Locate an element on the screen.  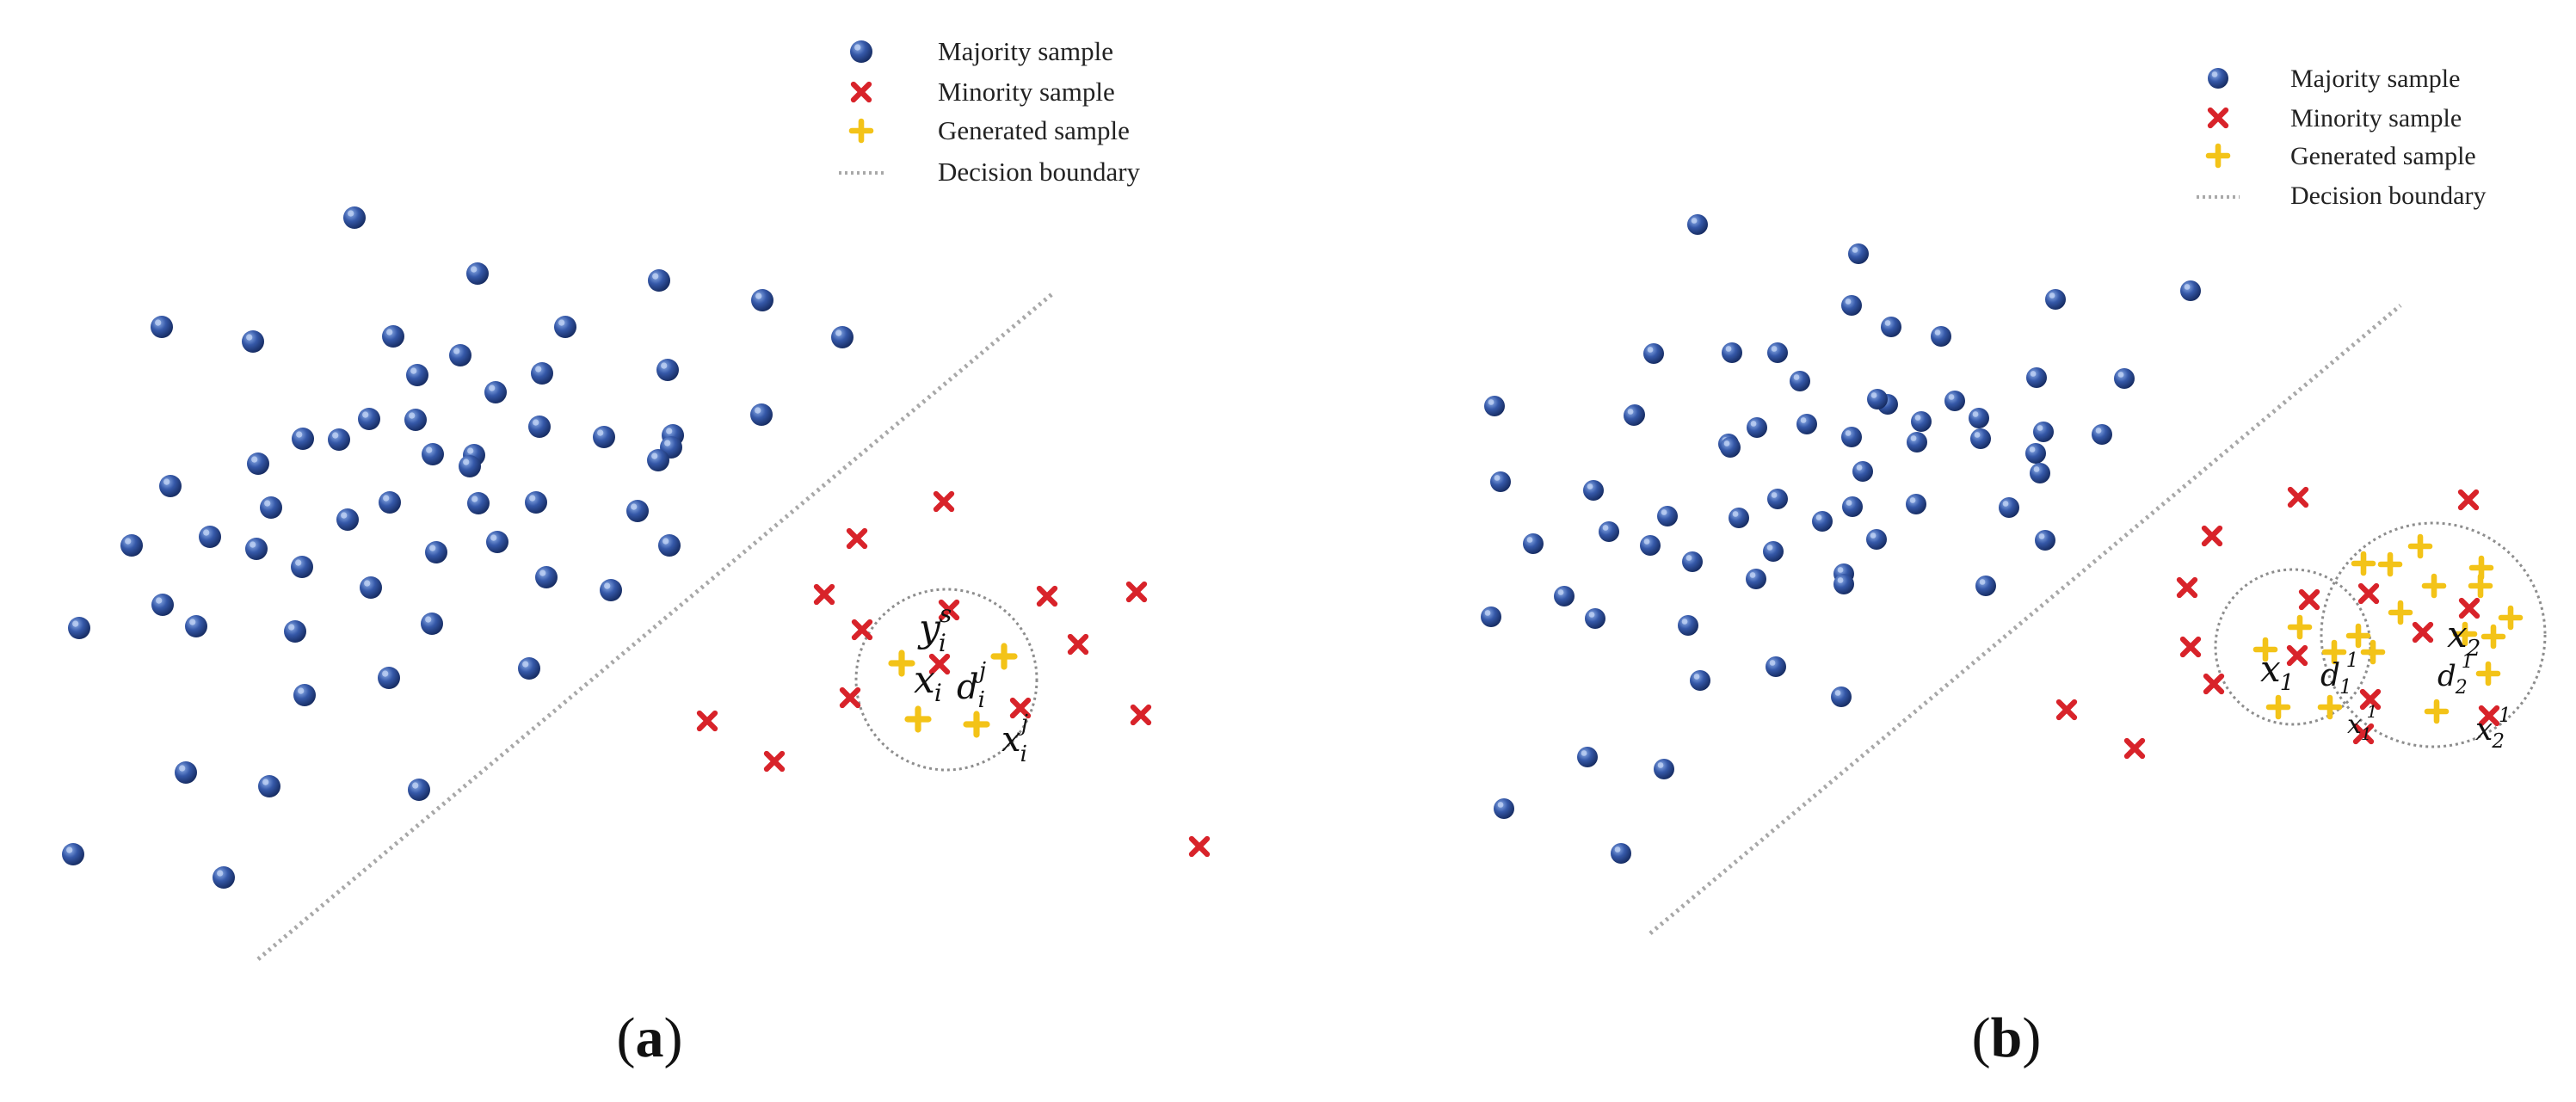
generated-samples-b is located at coordinates (2388, 628).